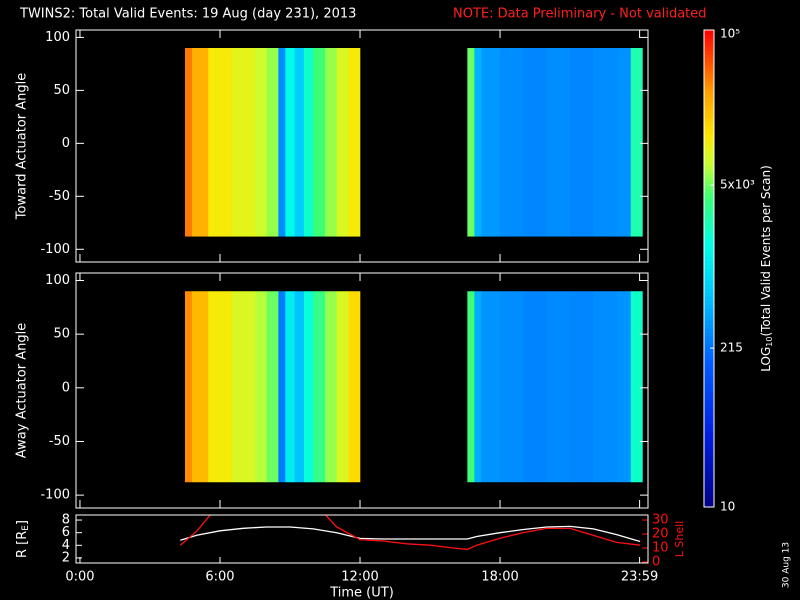 The width and height of the screenshot is (800, 600). Describe the element at coordinates (361, 593) in the screenshot. I see `x-axis-label: Time (UT)` at that location.